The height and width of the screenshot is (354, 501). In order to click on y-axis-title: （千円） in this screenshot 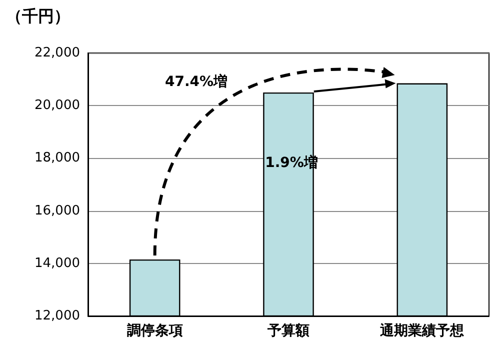, I will do `click(38, 16)`.